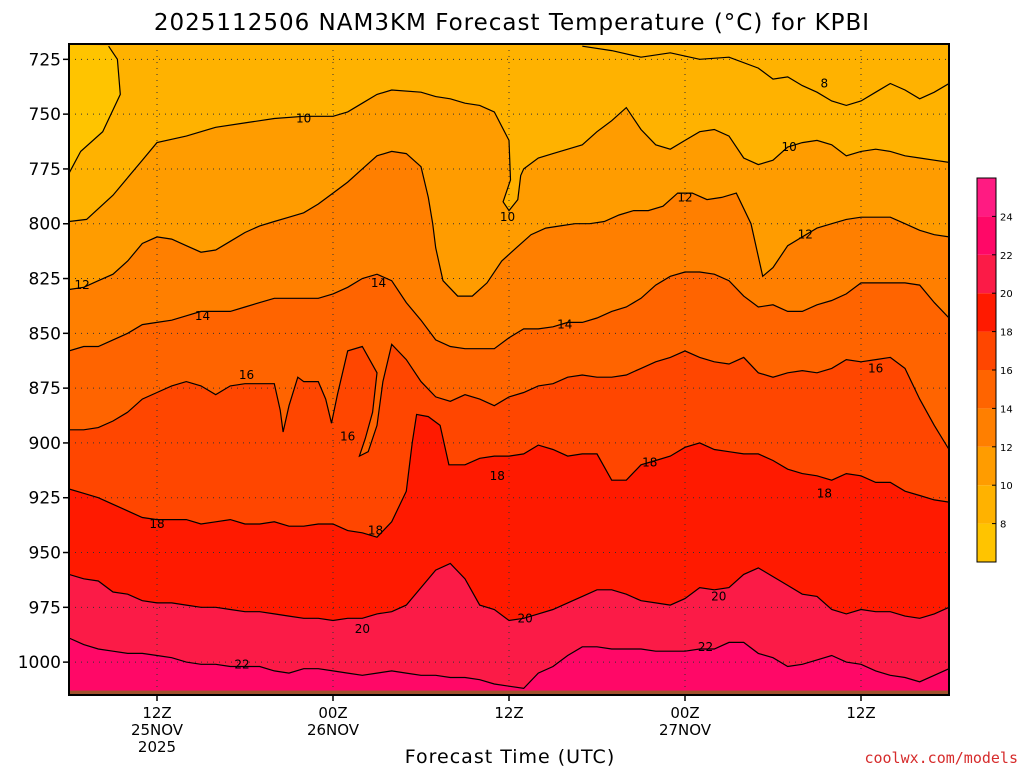 The image size is (1024, 768). I want to click on colorbar-tick-label: 10, so click(1006, 486).